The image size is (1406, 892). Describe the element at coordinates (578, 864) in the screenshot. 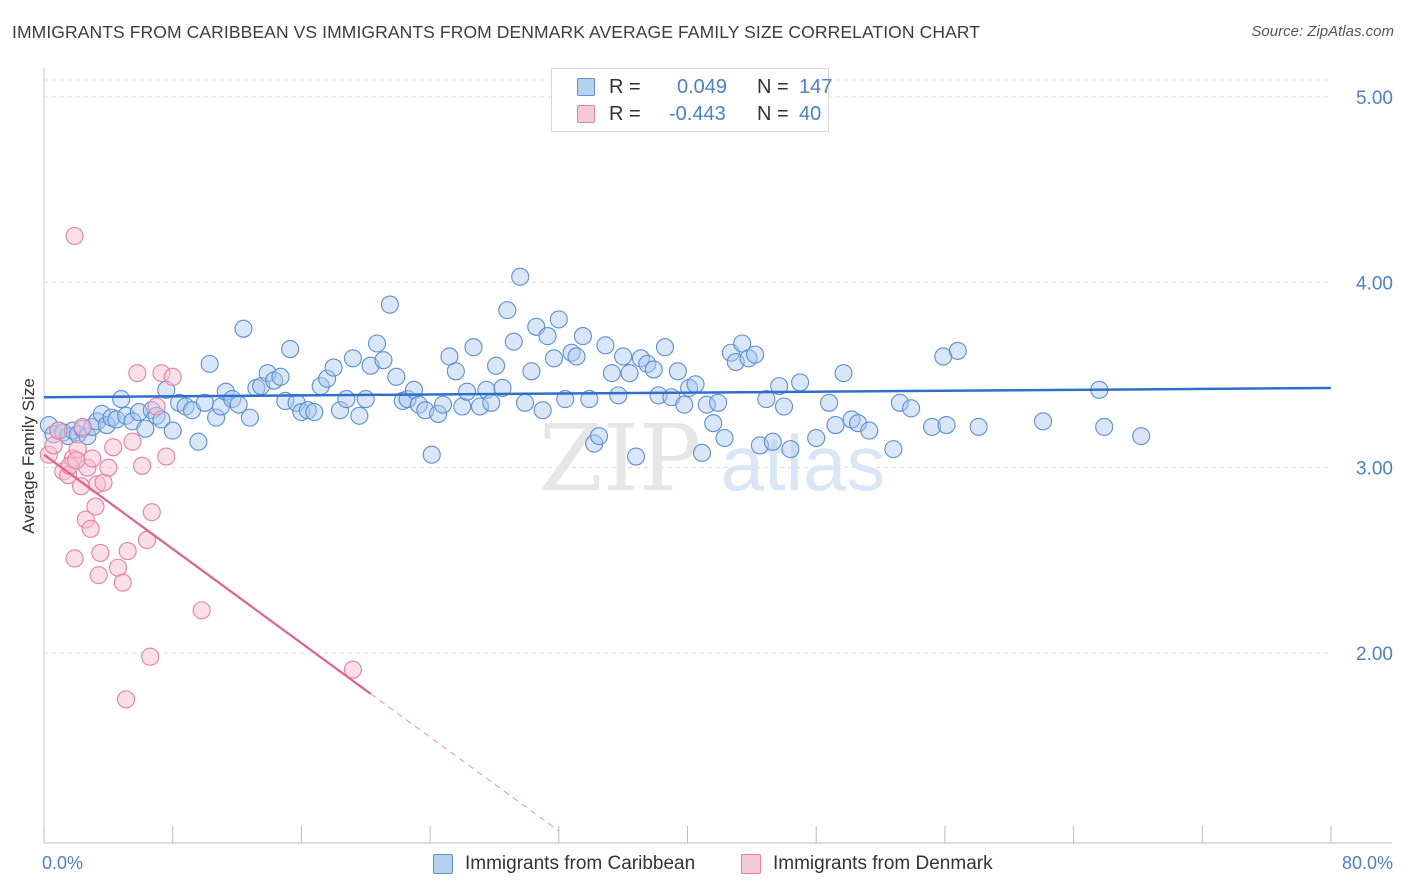

I see `bottom-legend-caribbean: Immigrants from Caribbean` at that location.